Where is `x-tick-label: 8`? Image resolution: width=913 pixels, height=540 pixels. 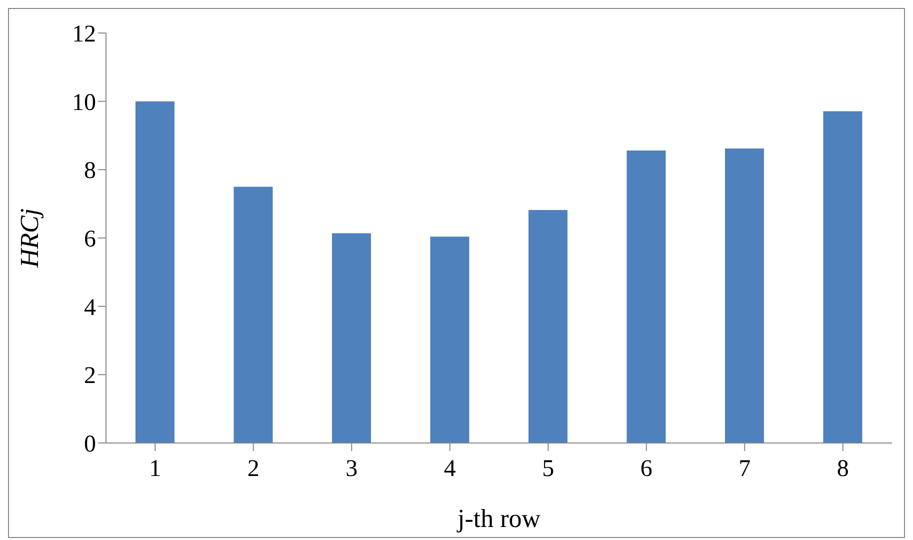 x-tick-label: 8 is located at coordinates (842, 469).